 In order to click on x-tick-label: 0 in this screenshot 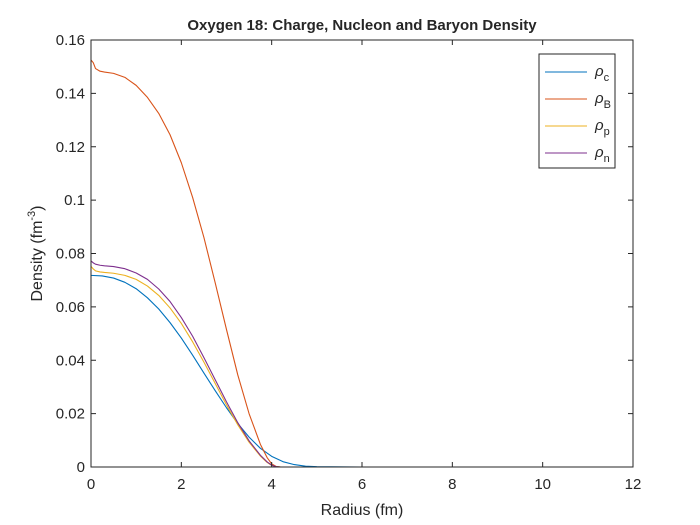, I will do `click(91, 484)`.